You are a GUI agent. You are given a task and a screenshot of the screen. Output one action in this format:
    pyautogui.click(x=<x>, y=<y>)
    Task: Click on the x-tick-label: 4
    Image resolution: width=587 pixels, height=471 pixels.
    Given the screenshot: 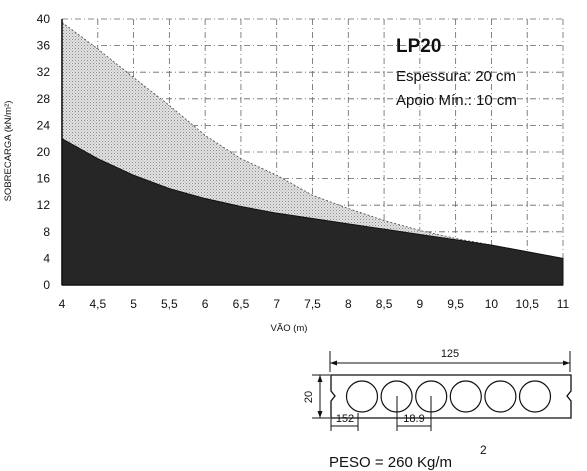 What is the action you would take?
    pyautogui.click(x=62, y=304)
    